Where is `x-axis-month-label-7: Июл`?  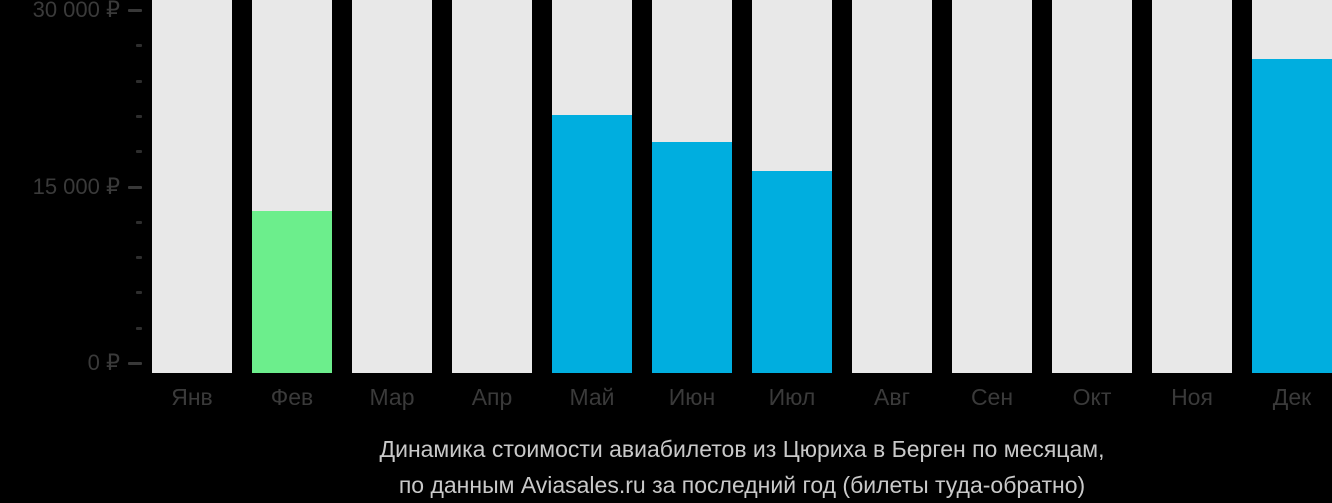
x-axis-month-label-7: Июл is located at coordinates (792, 397).